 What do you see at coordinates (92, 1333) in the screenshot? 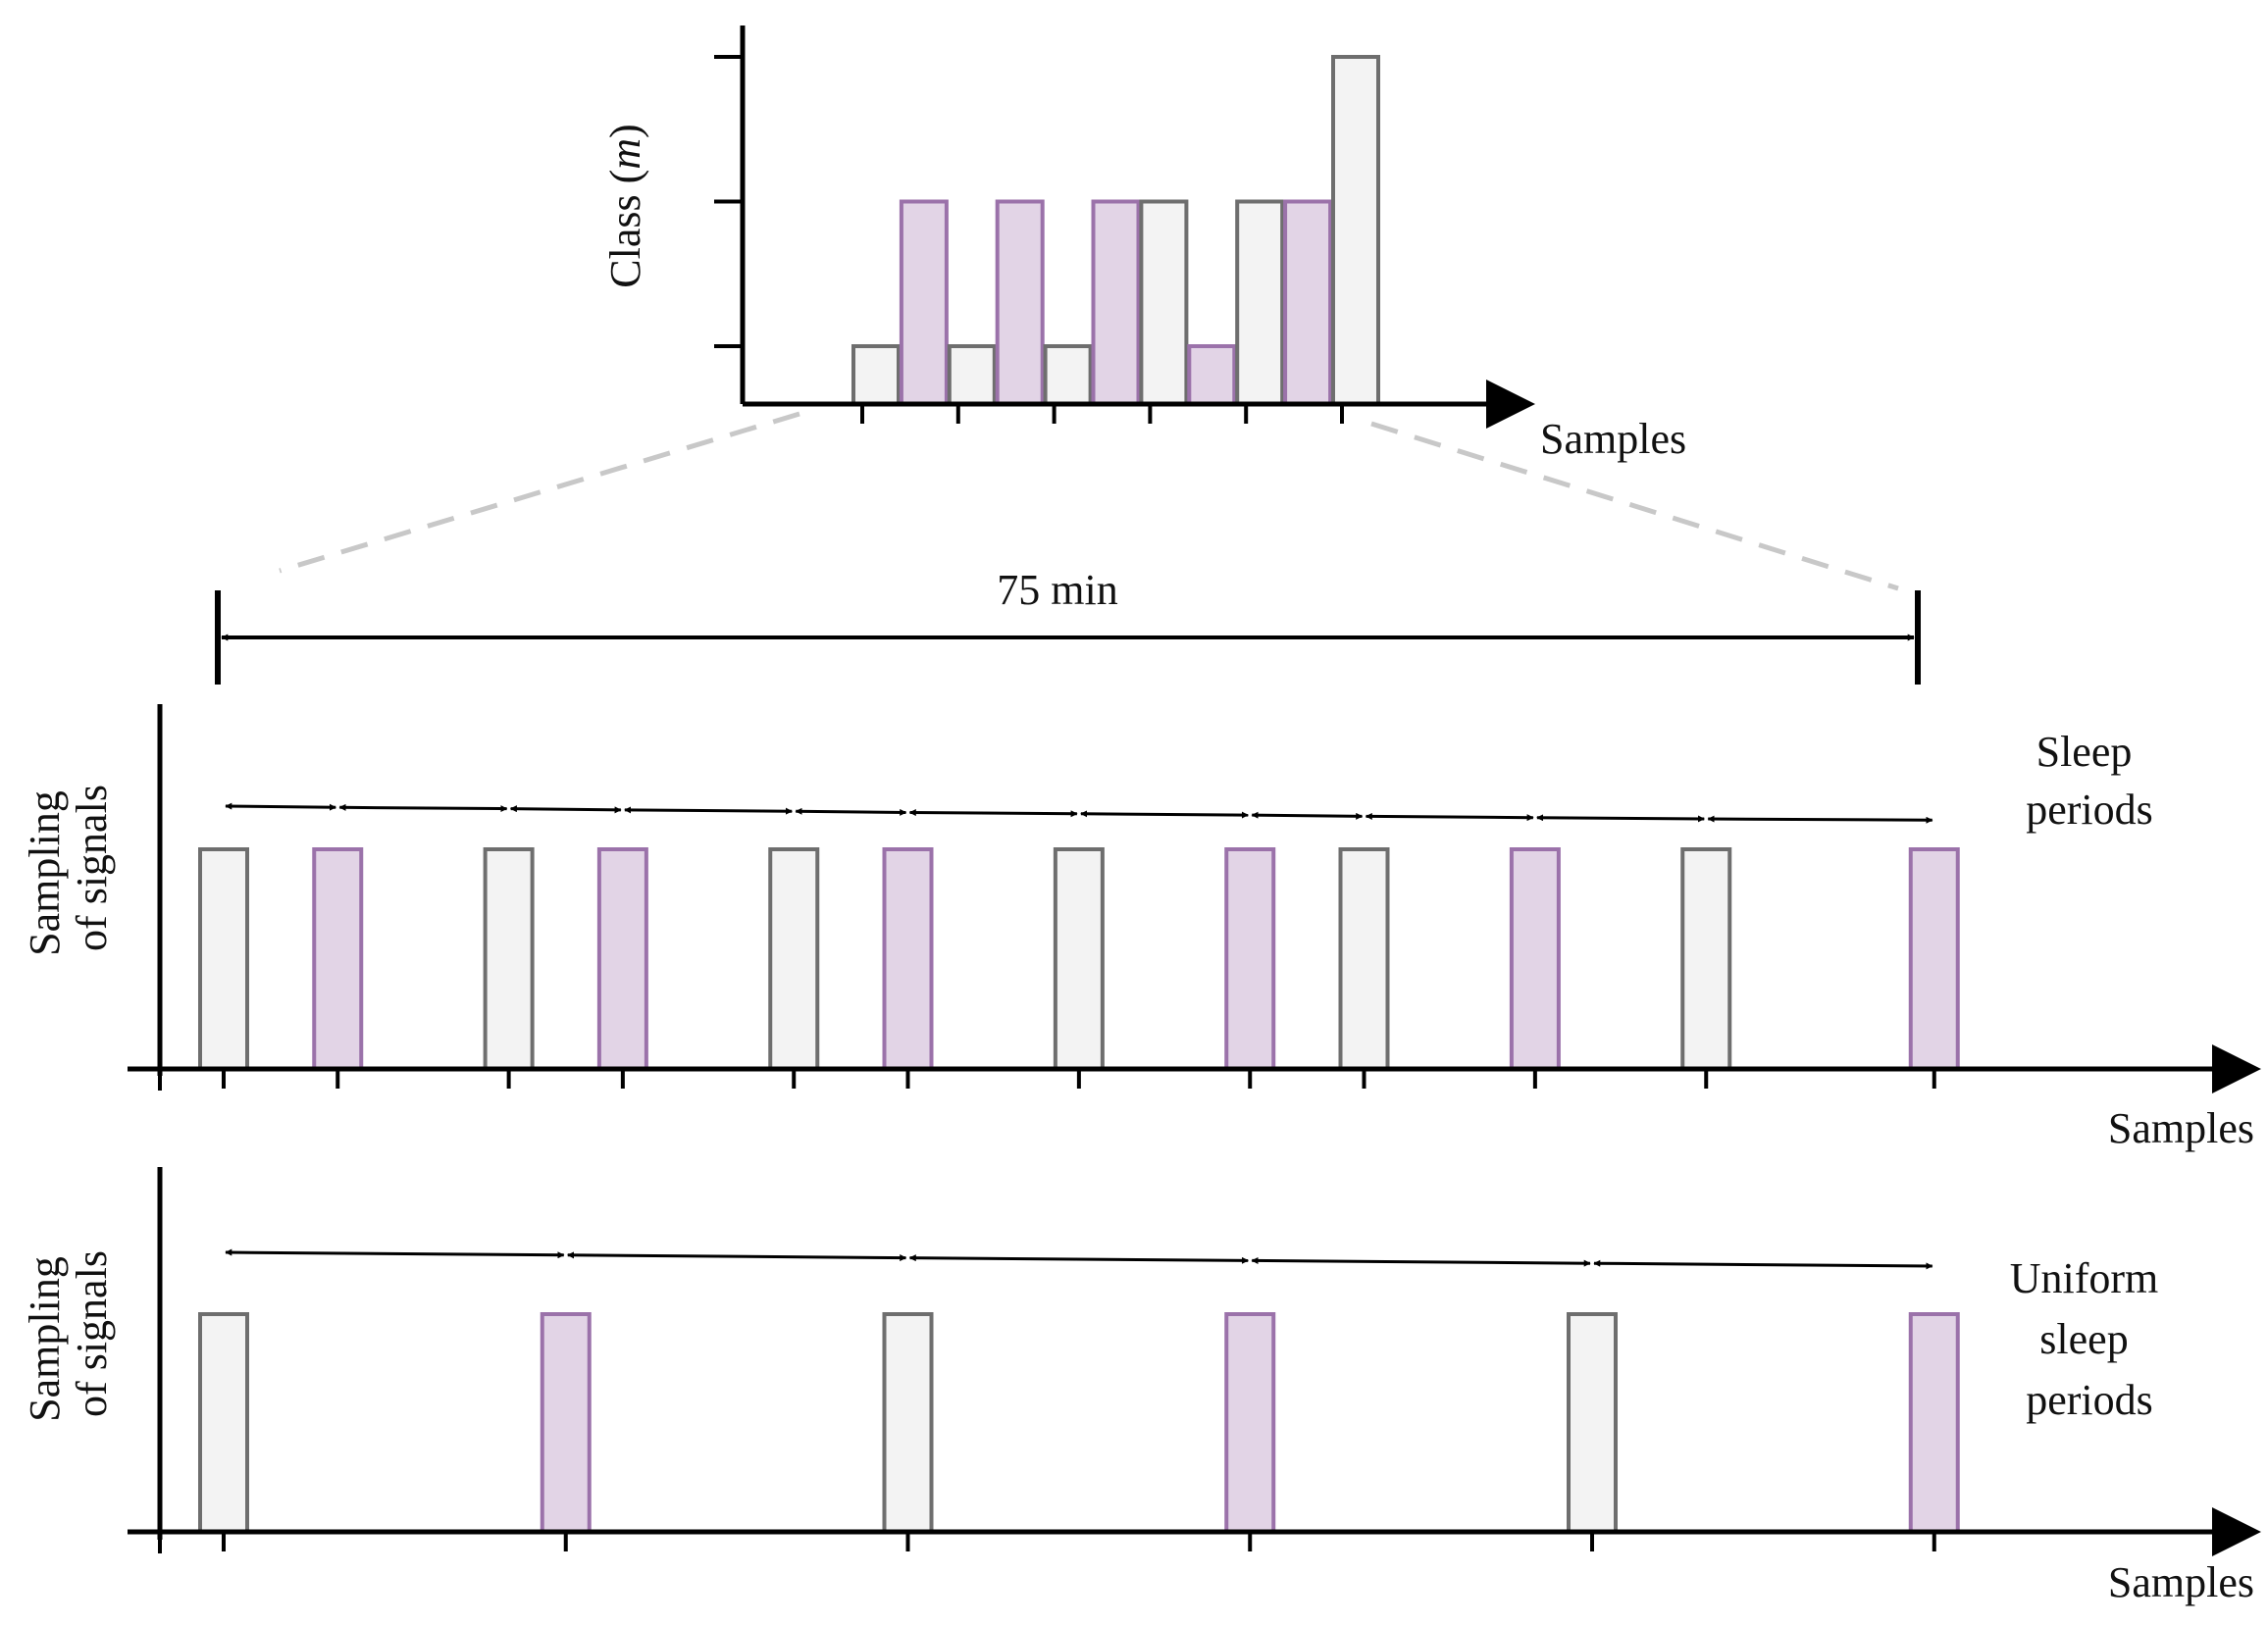
I see `uniform-y-label-line2: of signals` at bounding box center [92, 1333].